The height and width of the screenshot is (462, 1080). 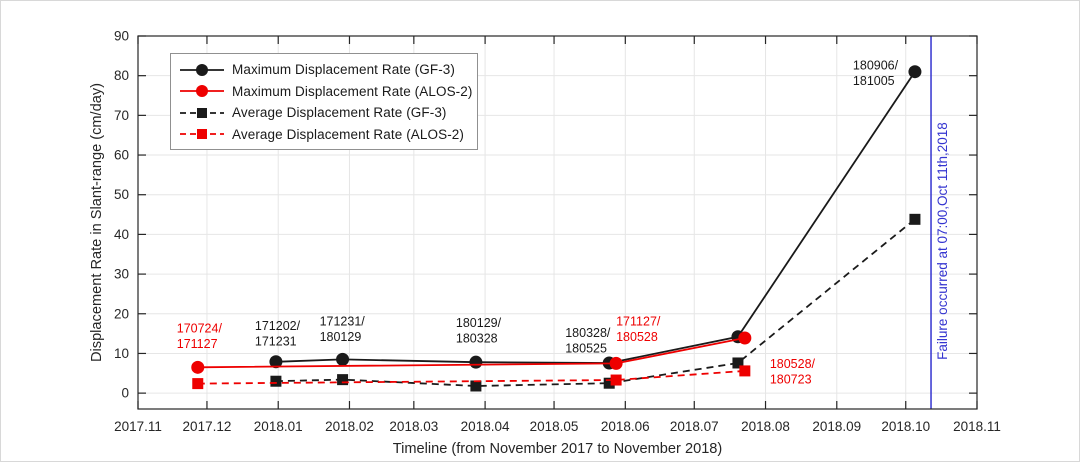 I want to click on x-tick-label: 2018.05, so click(x=554, y=426).